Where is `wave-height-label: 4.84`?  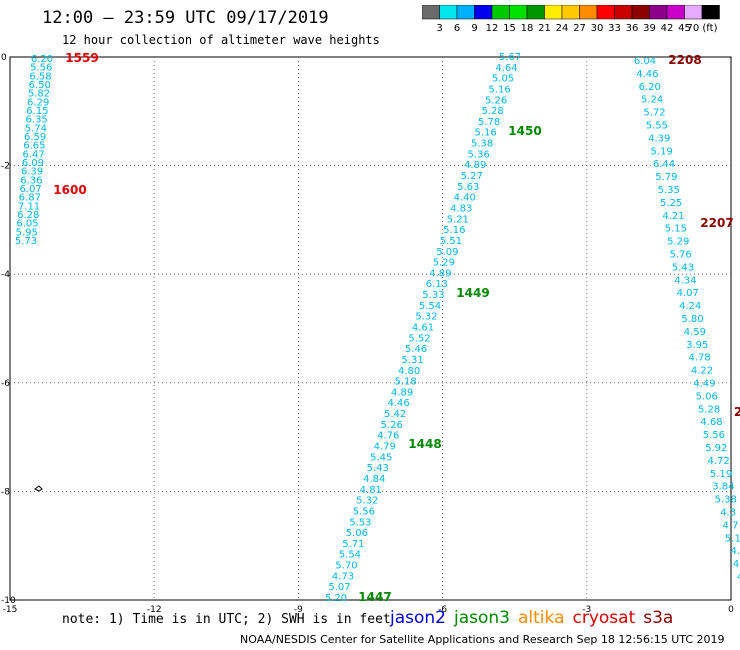 wave-height-label: 4.84 is located at coordinates (374, 479).